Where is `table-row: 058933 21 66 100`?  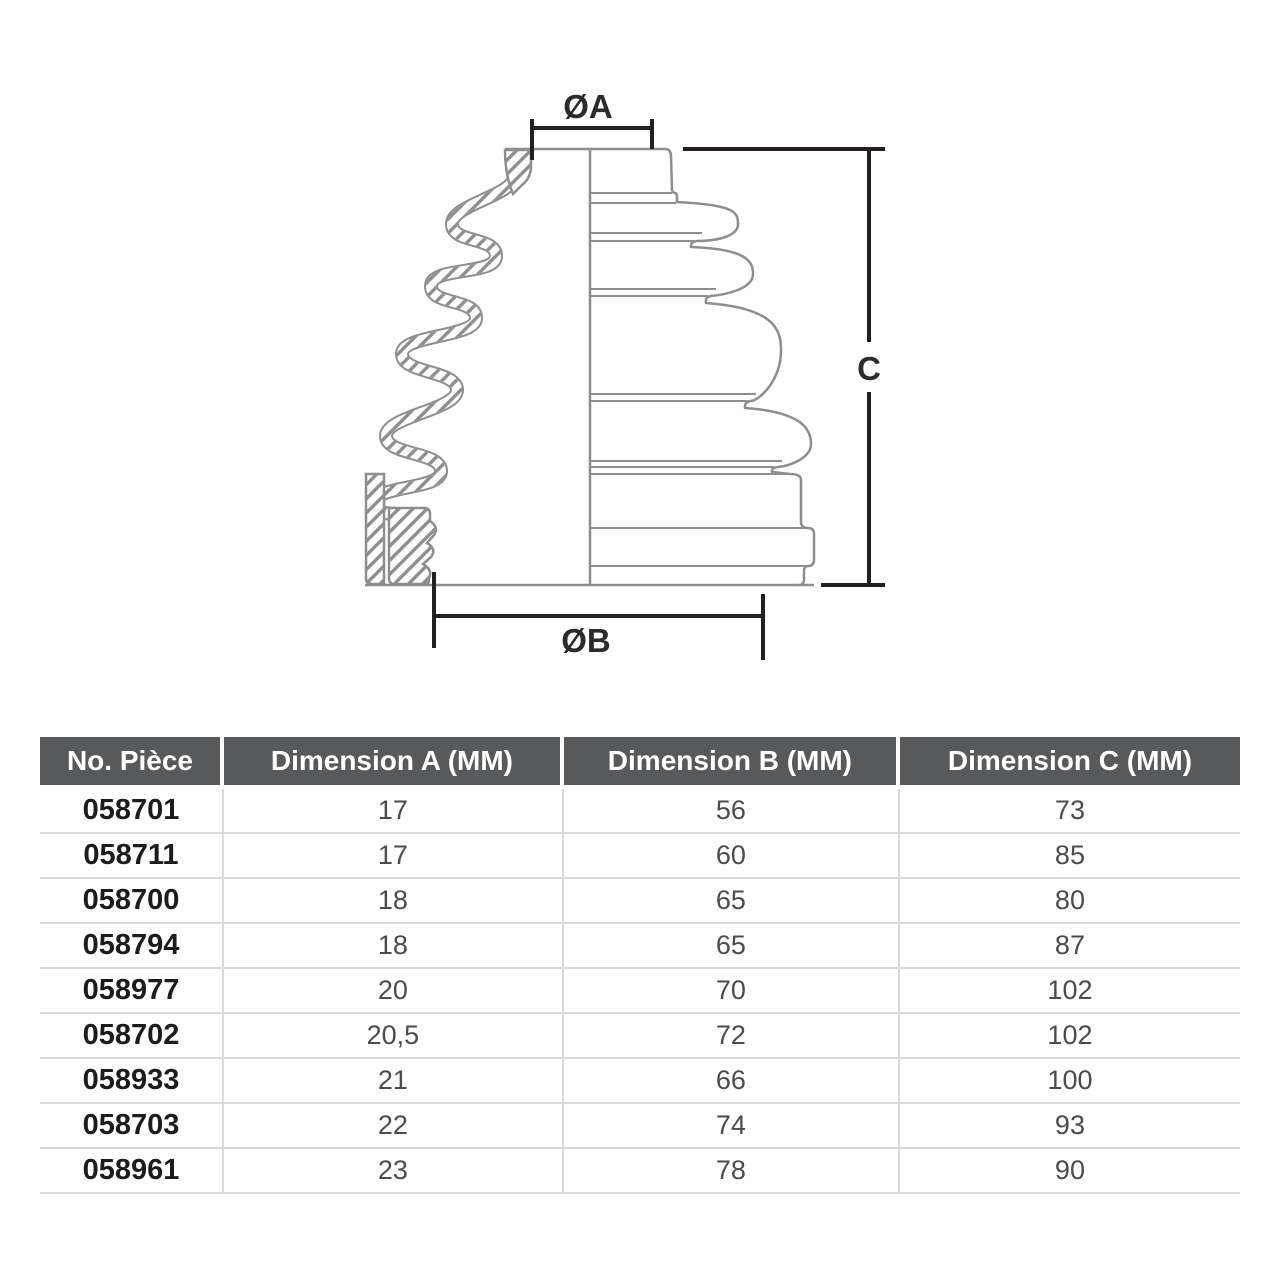 table-row: 058933 21 66 100 is located at coordinates (640, 1081).